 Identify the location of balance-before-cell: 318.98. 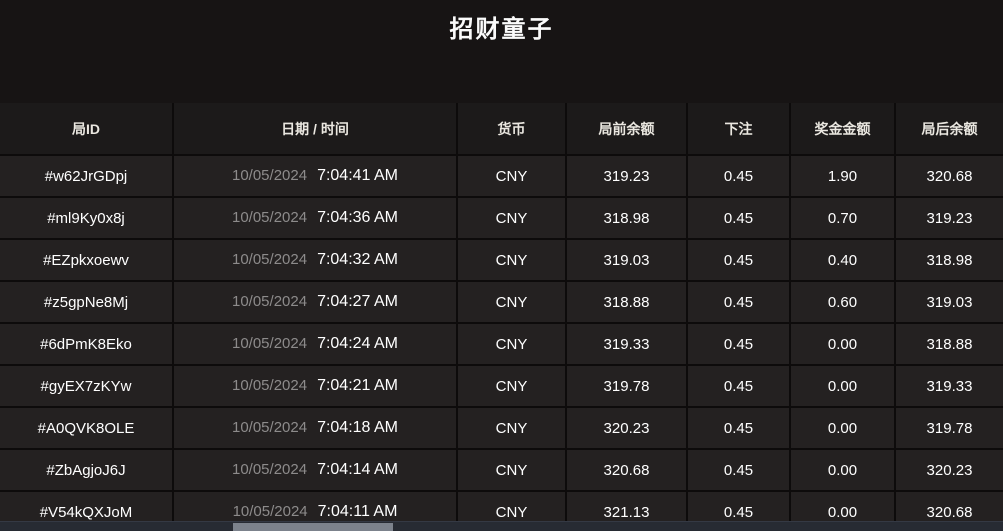
(627, 219).